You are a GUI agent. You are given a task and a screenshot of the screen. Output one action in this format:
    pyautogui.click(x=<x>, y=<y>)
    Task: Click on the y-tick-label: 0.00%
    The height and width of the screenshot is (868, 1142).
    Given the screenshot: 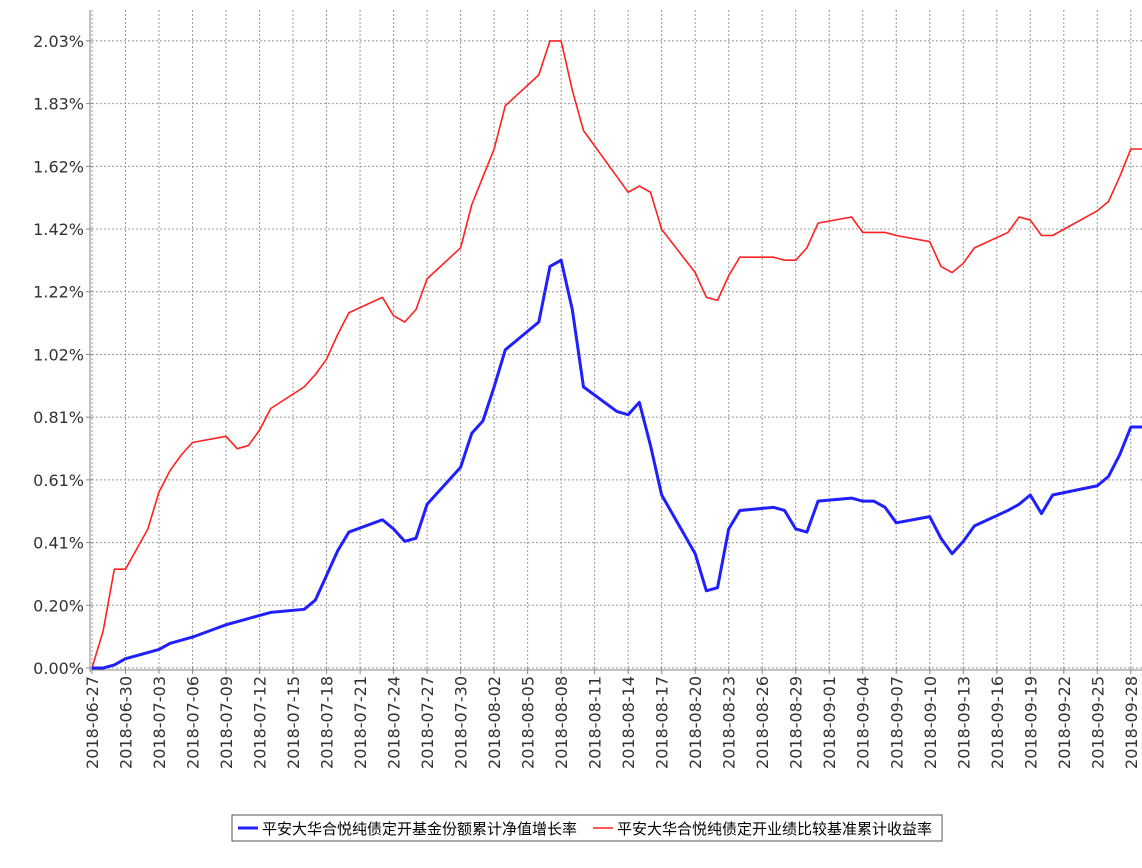 What is the action you would take?
    pyautogui.click(x=58, y=668)
    